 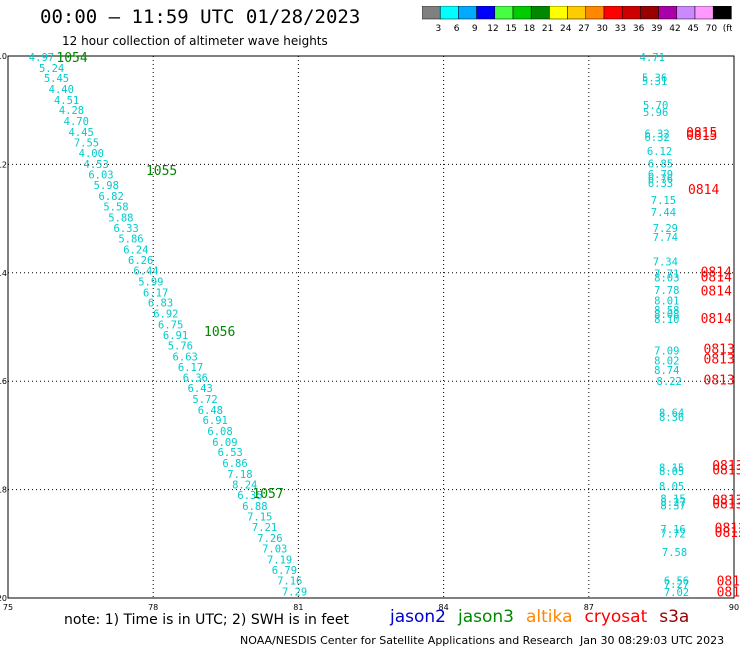 What do you see at coordinates (676, 593) in the screenshot?
I see `wave-height-value: 7.02` at bounding box center [676, 593].